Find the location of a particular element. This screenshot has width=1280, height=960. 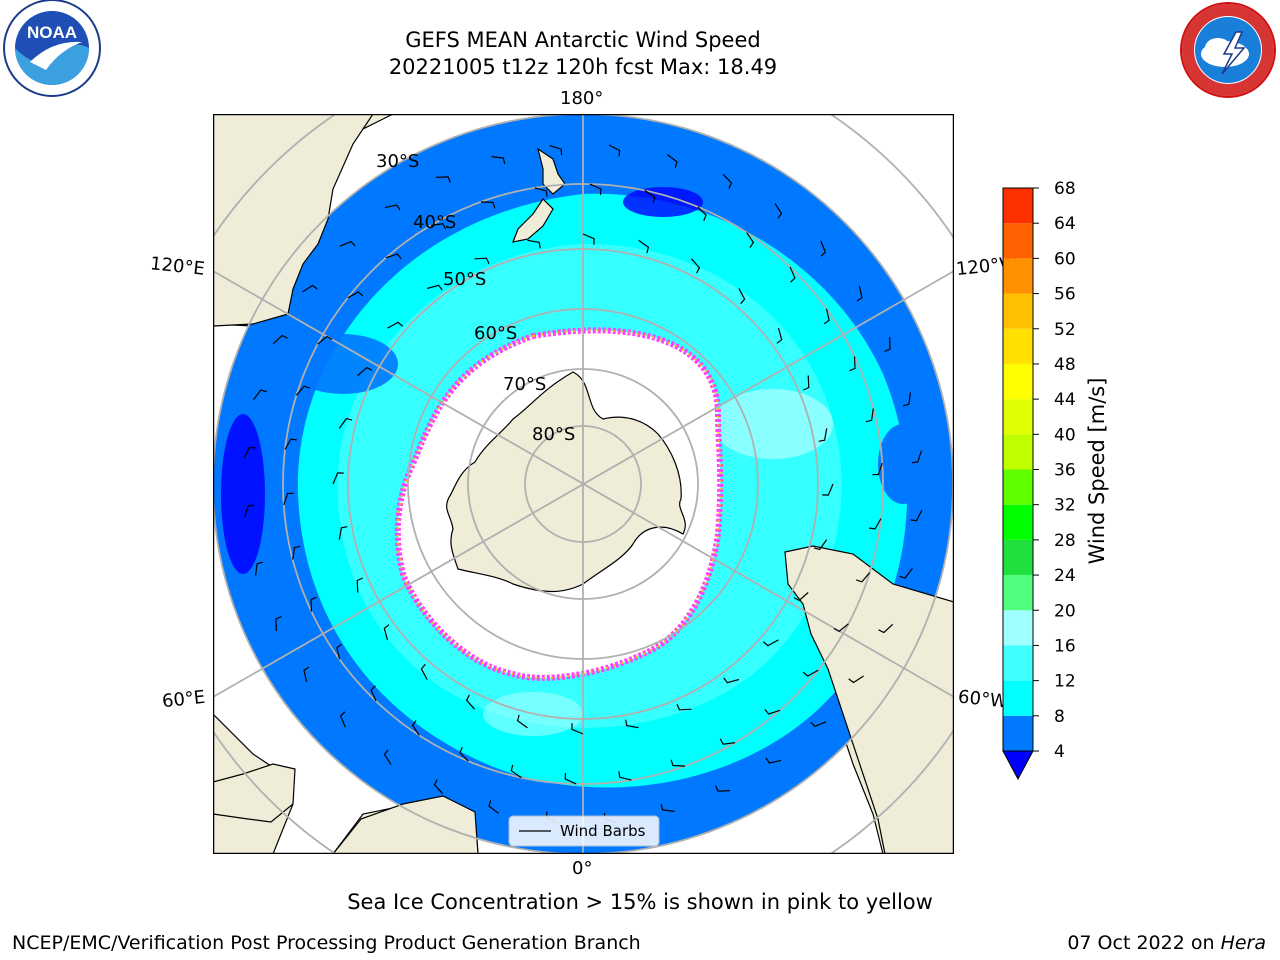

colorbar-tick-label: 48 is located at coordinates (1065, 365).